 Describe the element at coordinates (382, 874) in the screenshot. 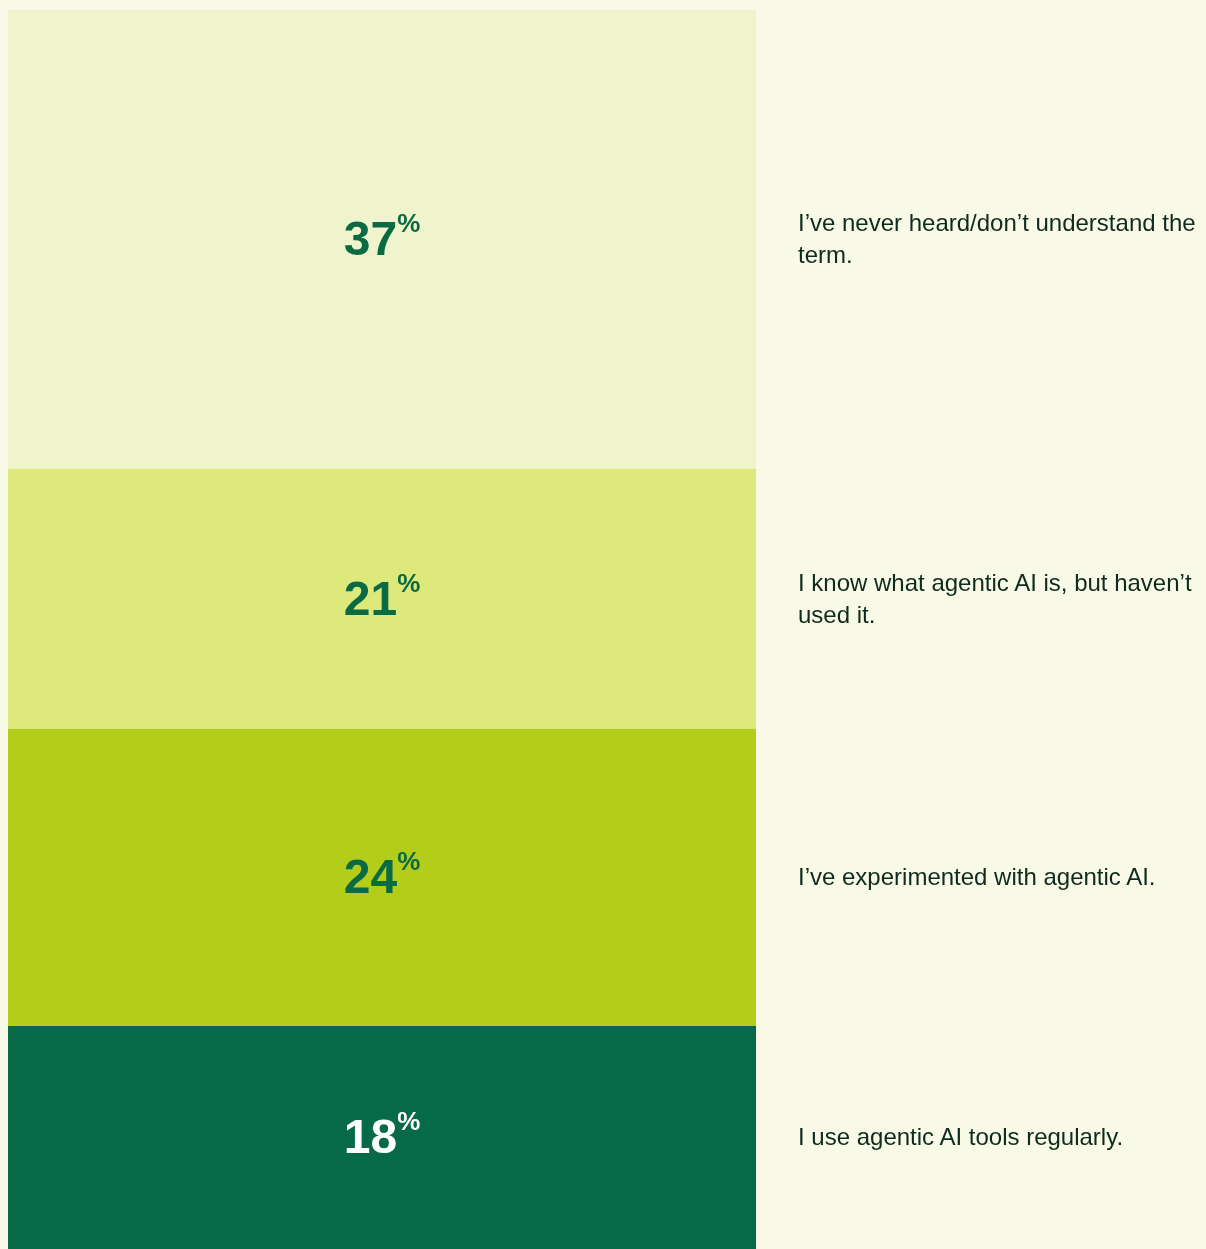

I see `data-label: 24$^{%}$` at that location.